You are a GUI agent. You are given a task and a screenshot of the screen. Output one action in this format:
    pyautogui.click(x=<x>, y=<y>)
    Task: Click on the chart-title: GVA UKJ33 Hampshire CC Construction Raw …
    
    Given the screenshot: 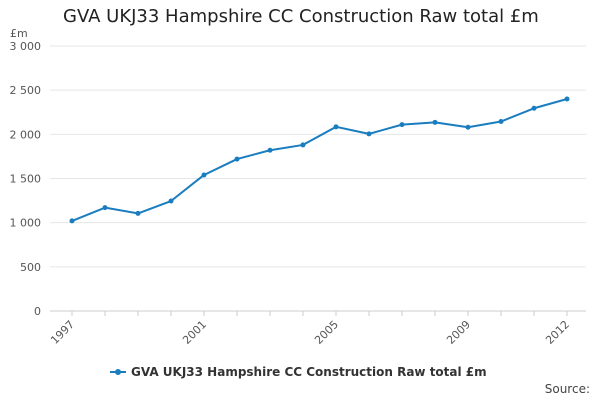 What is the action you would take?
    pyautogui.click(x=301, y=16)
    